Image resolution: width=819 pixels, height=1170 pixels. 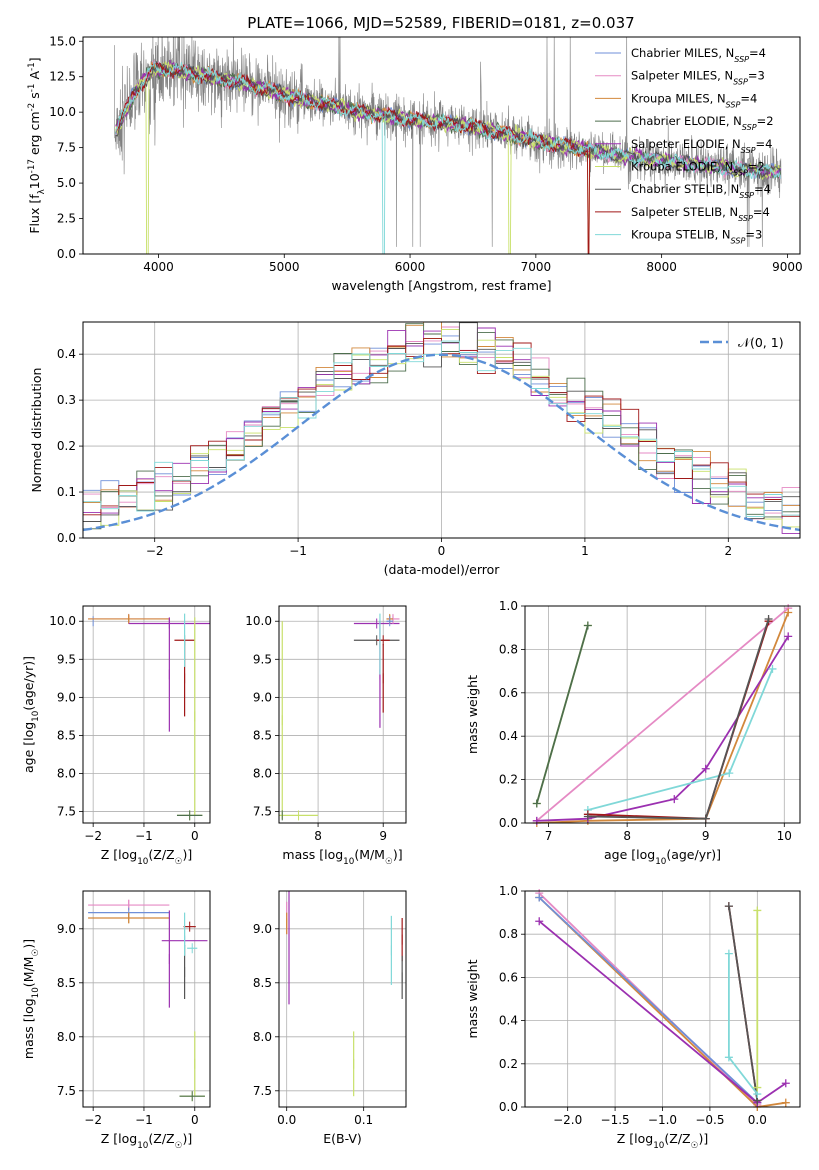 I want to click on y-axis-label: age [log10(age/yr)], so click(x=31, y=714).